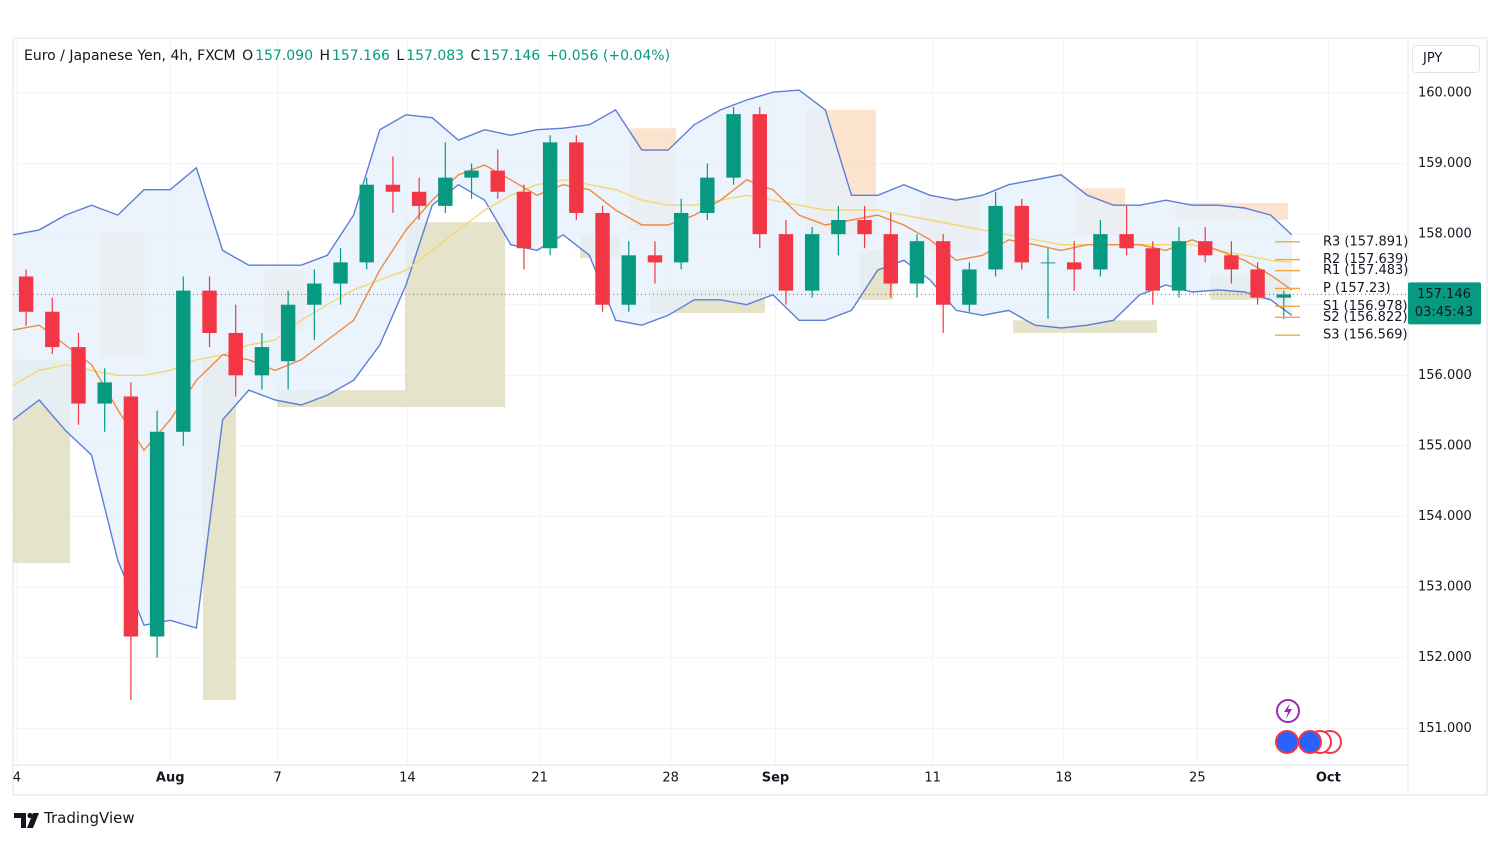 Image resolution: width=1500 pixels, height=844 pixels. I want to click on o-value: 157.090, so click(284, 56).